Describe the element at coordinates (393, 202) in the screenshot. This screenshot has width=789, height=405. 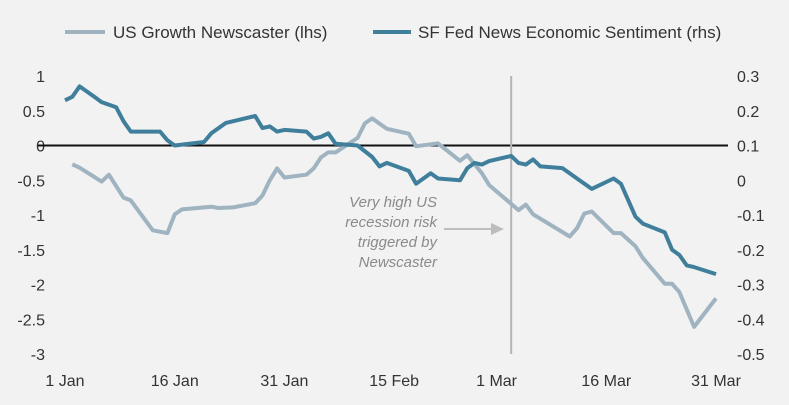
I see `annotation-line-1: Very high US` at that location.